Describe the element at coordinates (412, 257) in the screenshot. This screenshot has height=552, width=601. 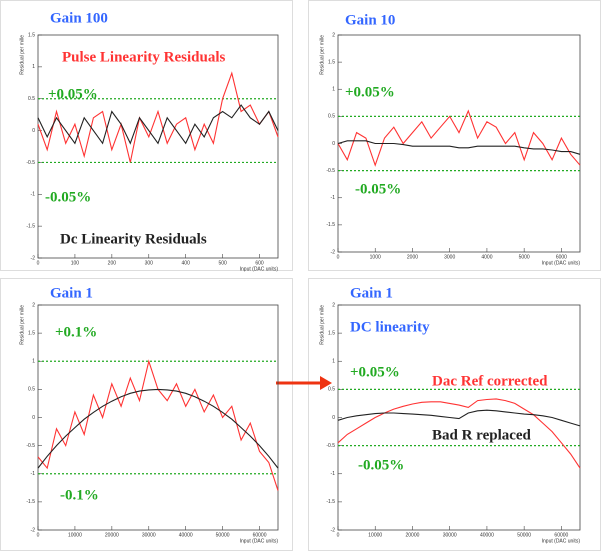
I see `x-tick-label: 2000` at that location.